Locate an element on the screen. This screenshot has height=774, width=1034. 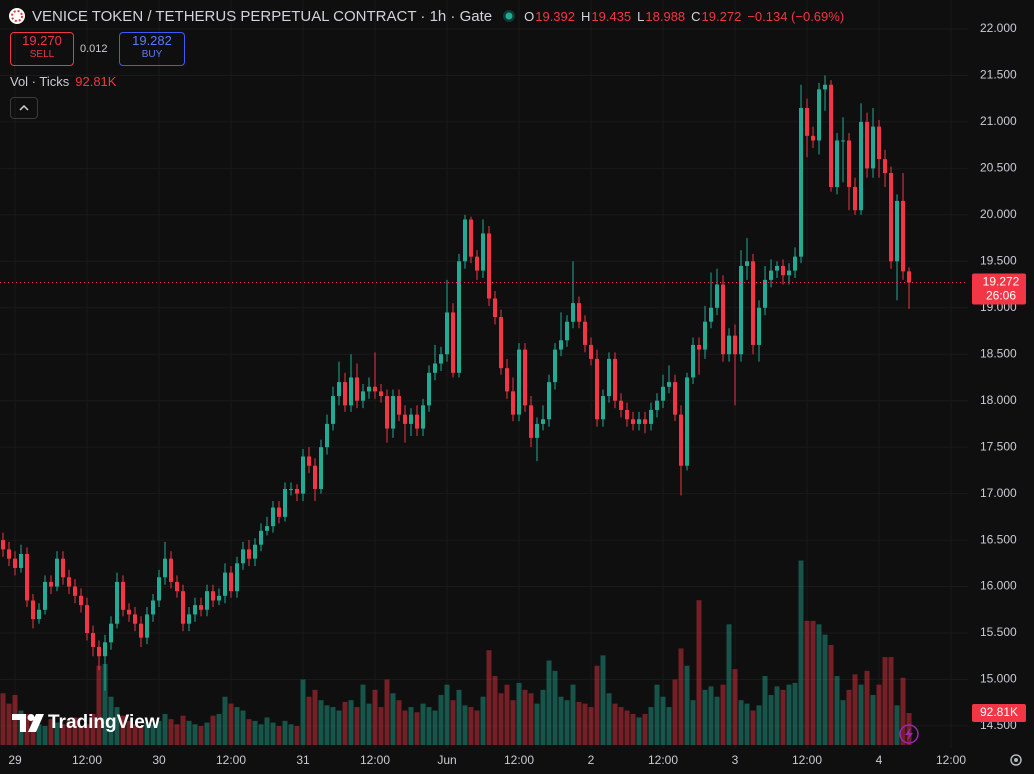
y-tick-label: 15.500 is located at coordinates (998, 632).